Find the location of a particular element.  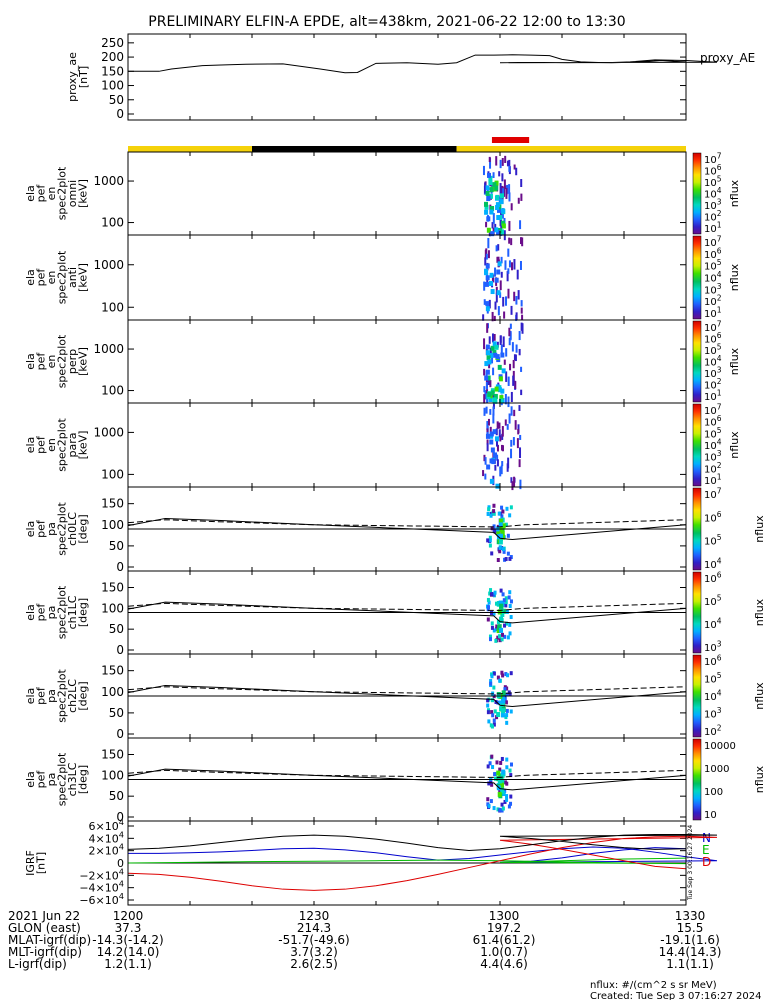

colorbar-tick-label: 10³ is located at coordinates (713, 456).